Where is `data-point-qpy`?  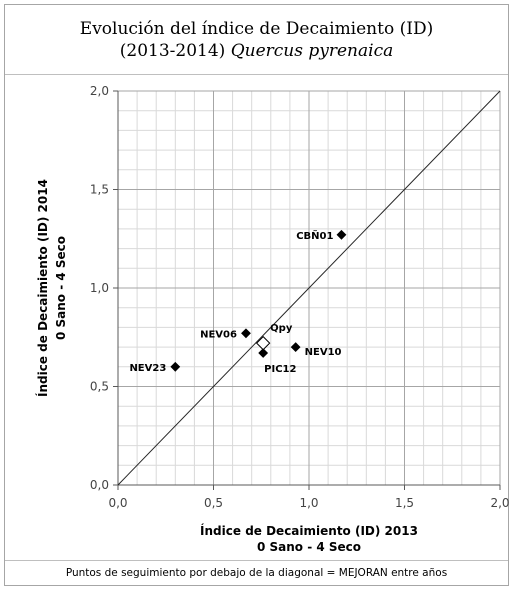
data-point-qpy is located at coordinates (263, 343).